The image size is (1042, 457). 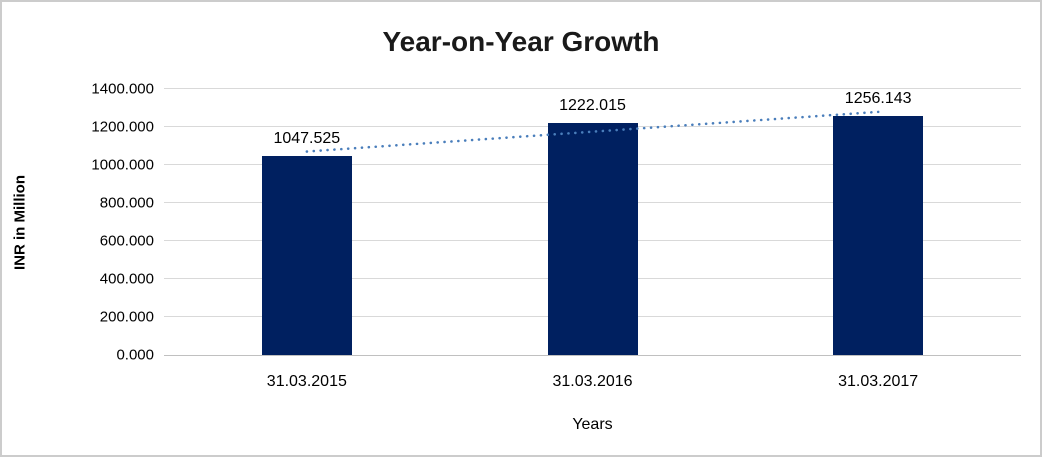 I want to click on x-axis-title: Years, so click(x=592, y=424).